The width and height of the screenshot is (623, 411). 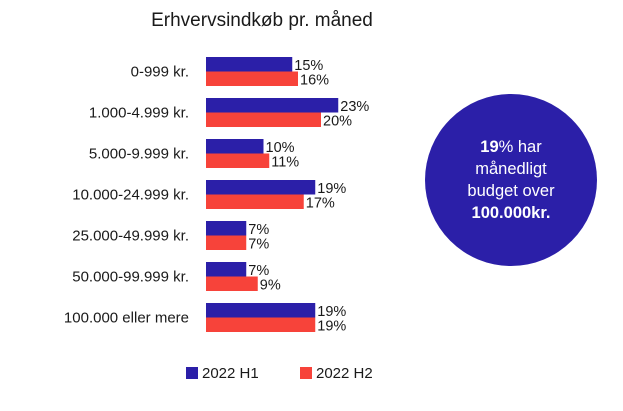 What do you see at coordinates (160, 72) in the screenshot?
I see `category-label: 0-999 kr.` at bounding box center [160, 72].